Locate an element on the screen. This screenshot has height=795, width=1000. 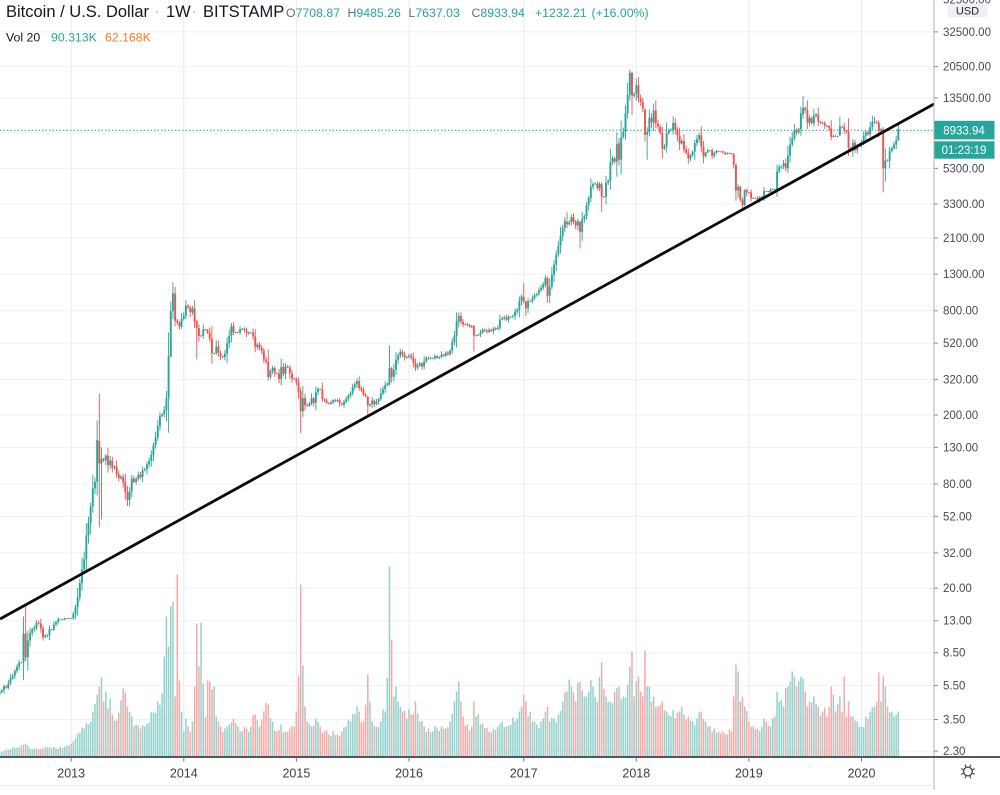
svg-text: 1300.00 is located at coordinates (964, 275).